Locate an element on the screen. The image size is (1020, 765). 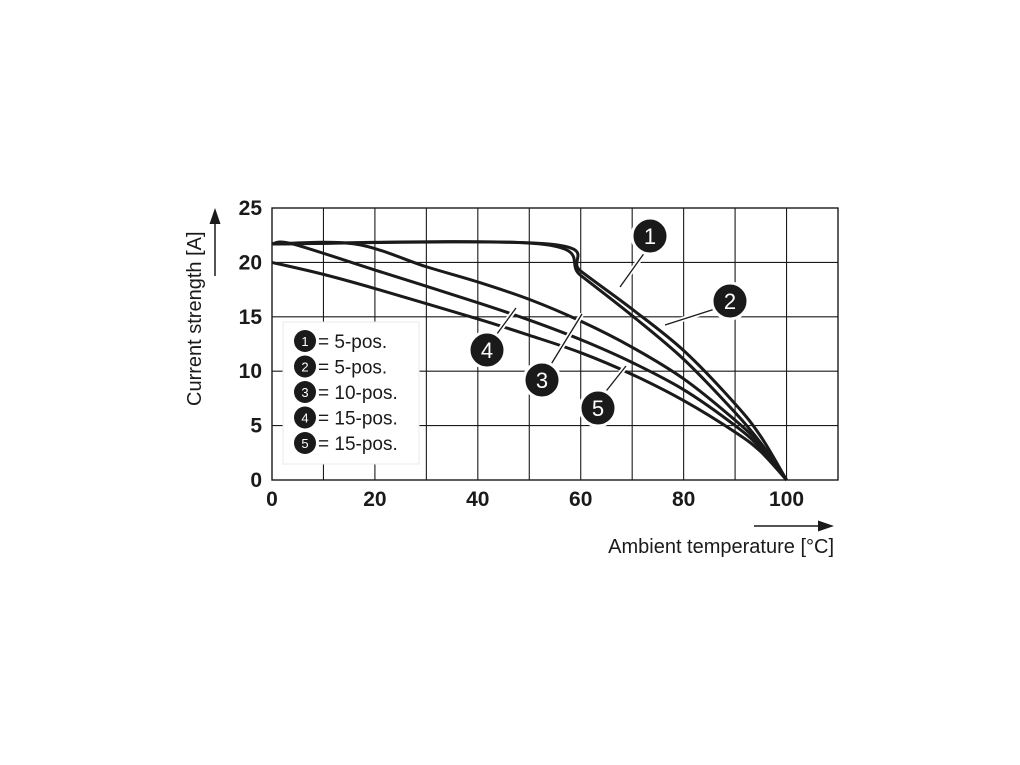
legend-badge-number: 1 is located at coordinates (304, 341).